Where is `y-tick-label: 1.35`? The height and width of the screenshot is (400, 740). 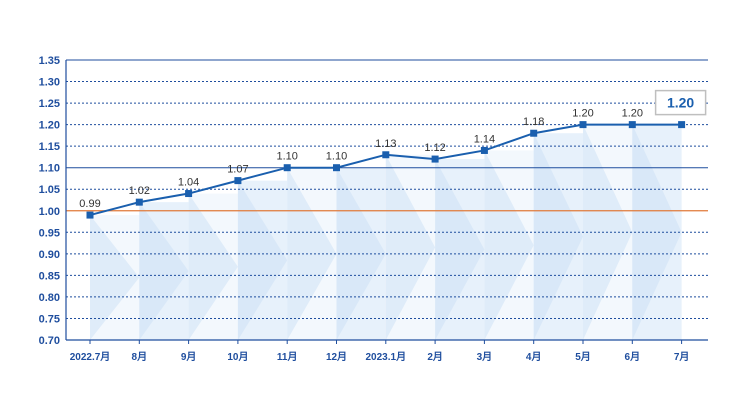 y-tick-label: 1.35 is located at coordinates (49, 61).